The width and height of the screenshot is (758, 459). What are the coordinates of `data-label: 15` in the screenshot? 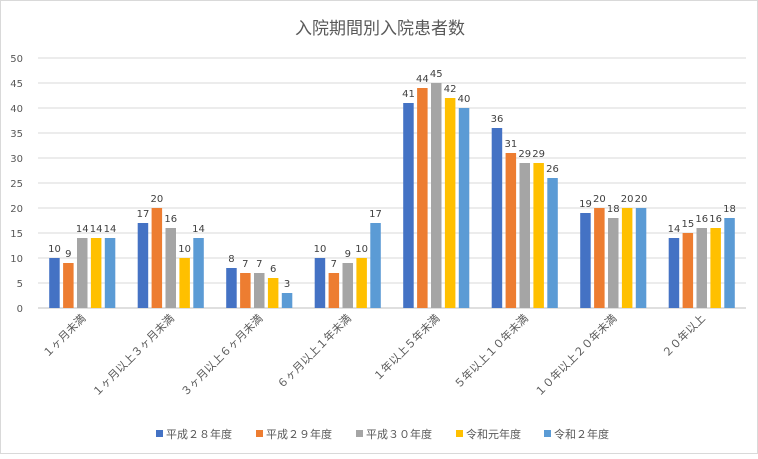 It's located at (687, 224).